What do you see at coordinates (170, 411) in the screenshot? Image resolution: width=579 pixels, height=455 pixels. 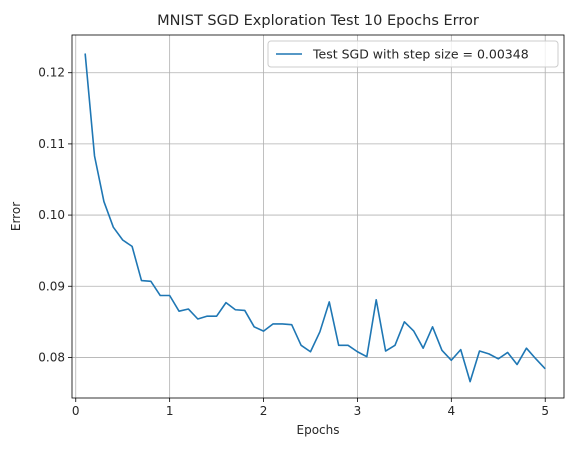 I see `x-tick-label: 1` at bounding box center [170, 411].